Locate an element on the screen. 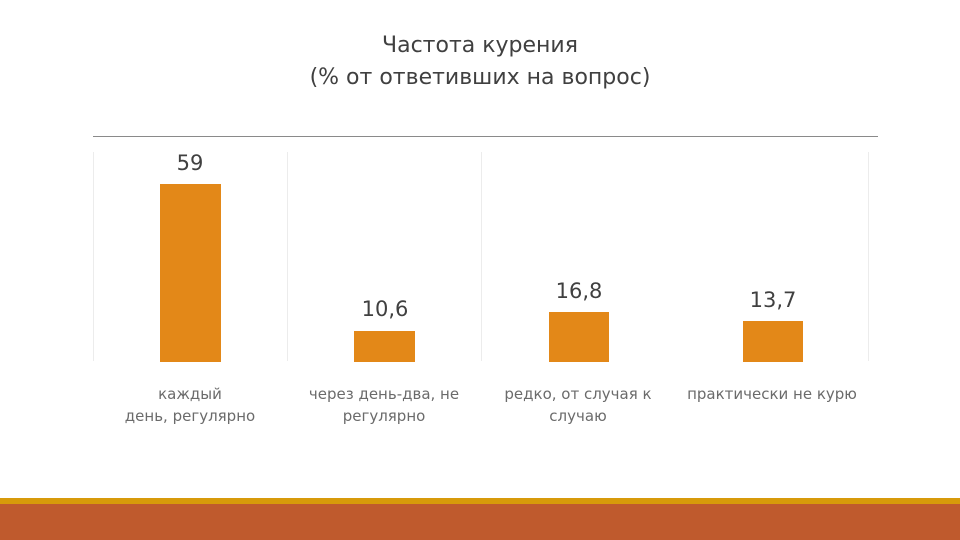 This screenshot has height=540, width=960. footer-band is located at coordinates (480, 522).